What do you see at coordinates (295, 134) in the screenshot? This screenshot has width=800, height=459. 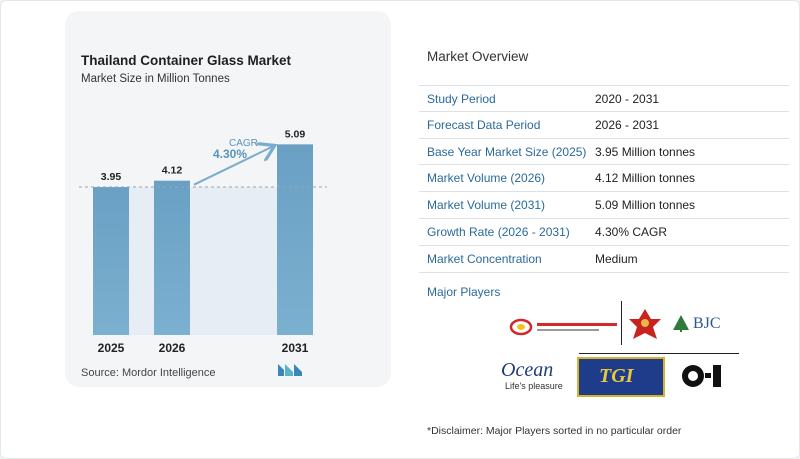 I see `value-label-2031: 5.09` at bounding box center [295, 134].